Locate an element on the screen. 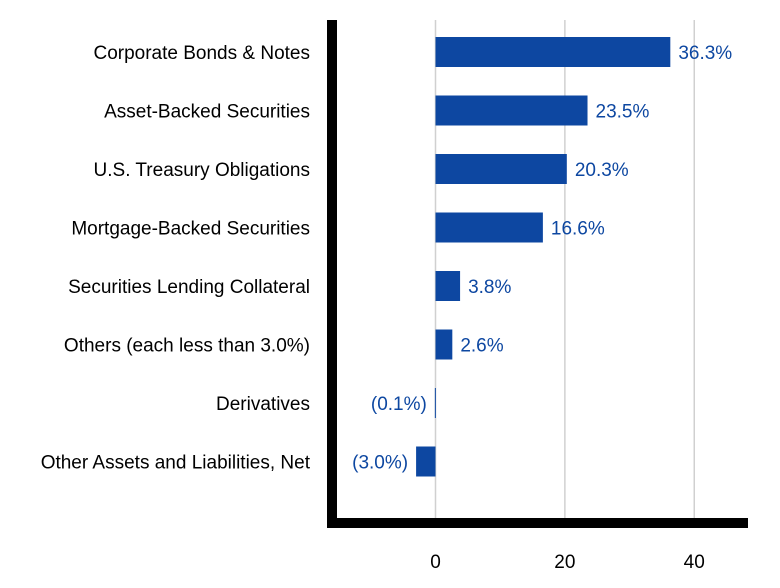  data-label: 36.3% is located at coordinates (705, 53).